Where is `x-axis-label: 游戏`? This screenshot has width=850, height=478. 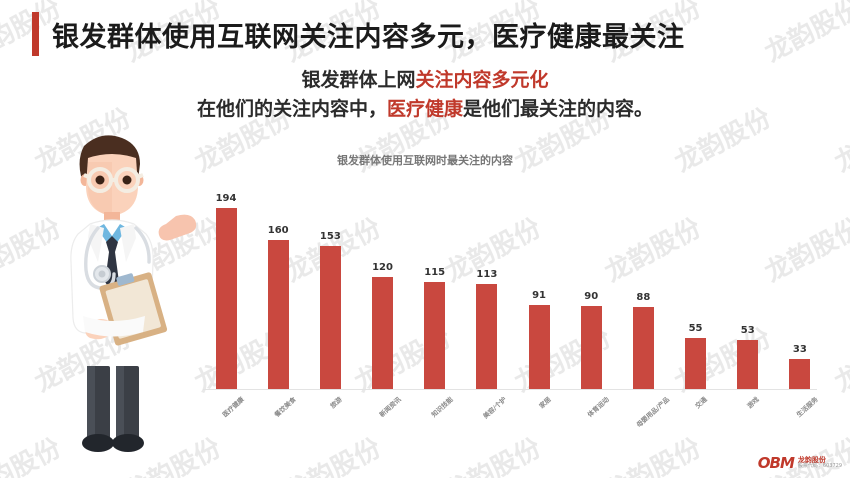
x-axis-label: 游戏 is located at coordinates (753, 403).